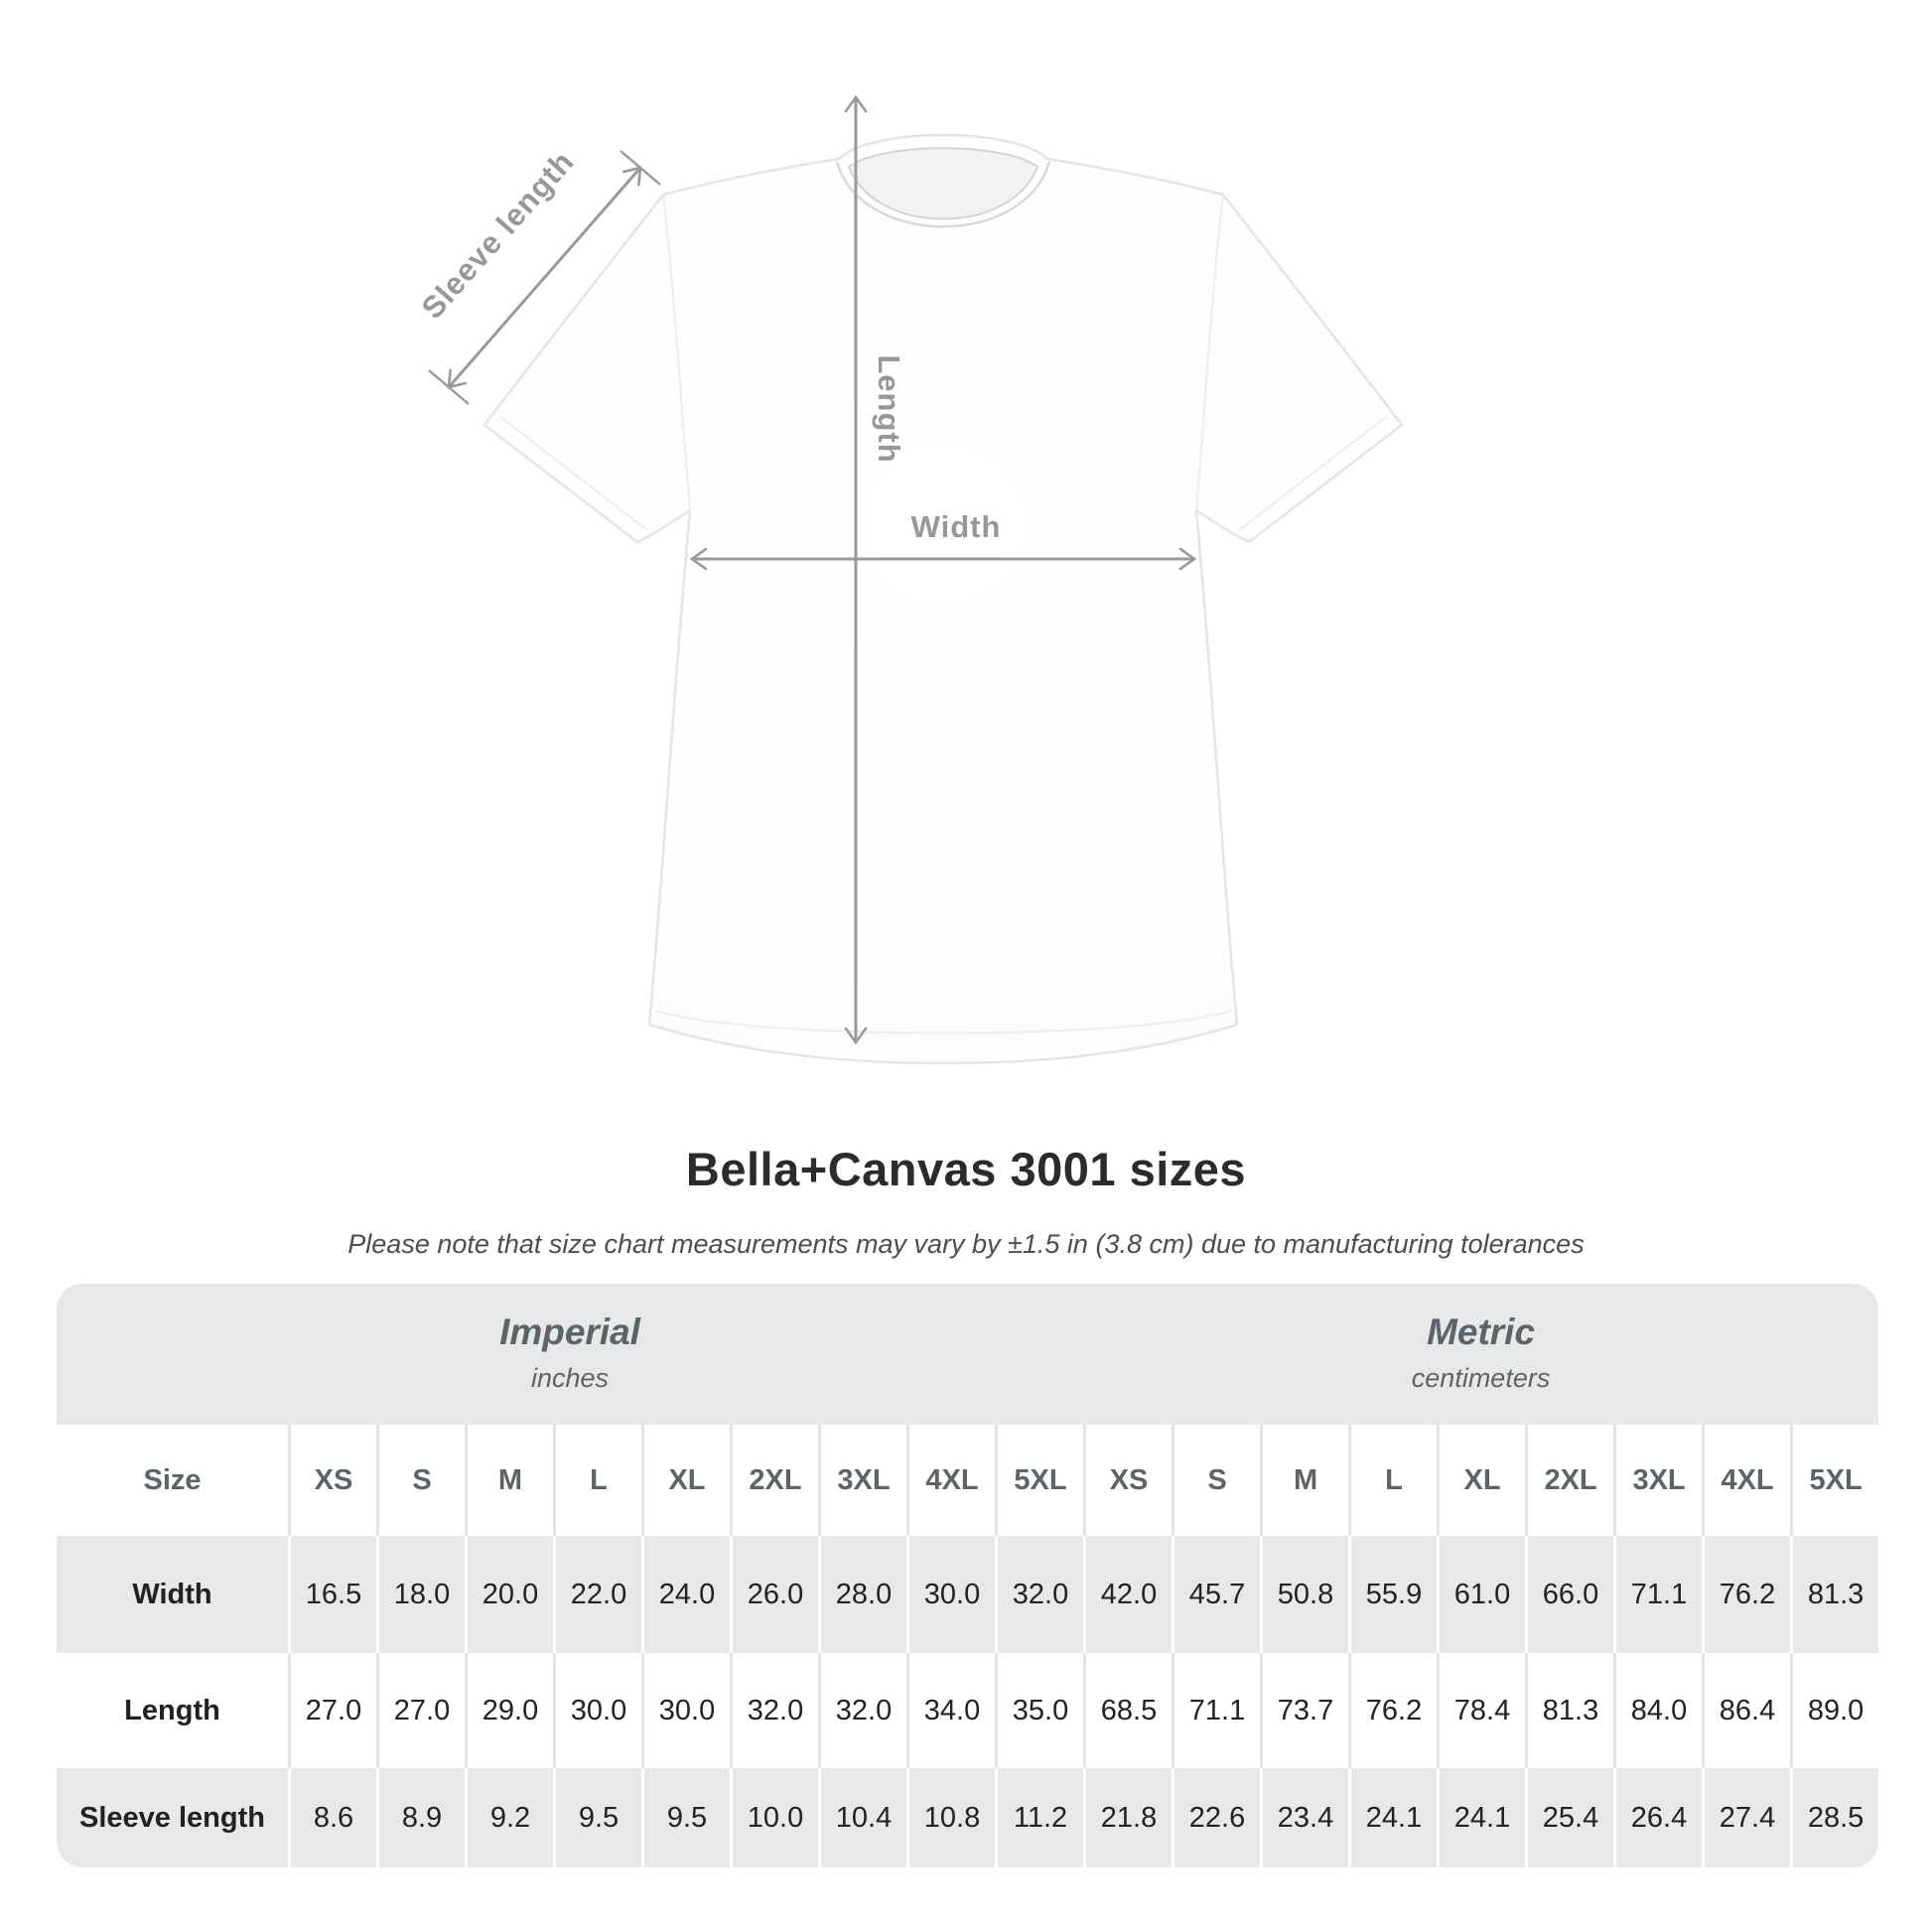  I want to click on metric-group-title: Metric, so click(1481, 1332).